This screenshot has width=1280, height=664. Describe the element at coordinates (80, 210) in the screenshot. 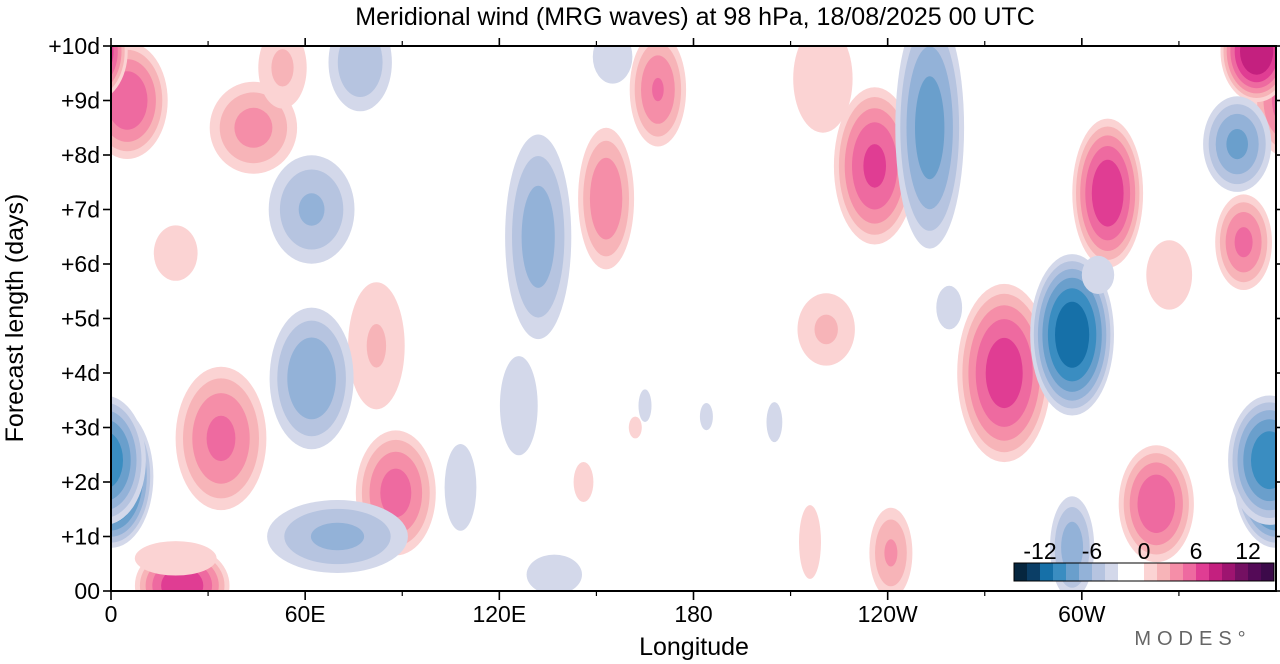

I see `y-tick-label: +7d` at that location.